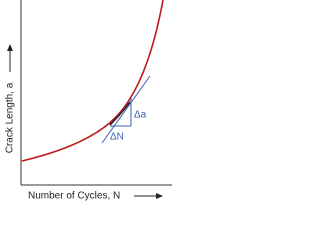  Describe the element at coordinates (74, 196) in the screenshot. I see `x-axis-label: Number of Cycles, N` at that location.